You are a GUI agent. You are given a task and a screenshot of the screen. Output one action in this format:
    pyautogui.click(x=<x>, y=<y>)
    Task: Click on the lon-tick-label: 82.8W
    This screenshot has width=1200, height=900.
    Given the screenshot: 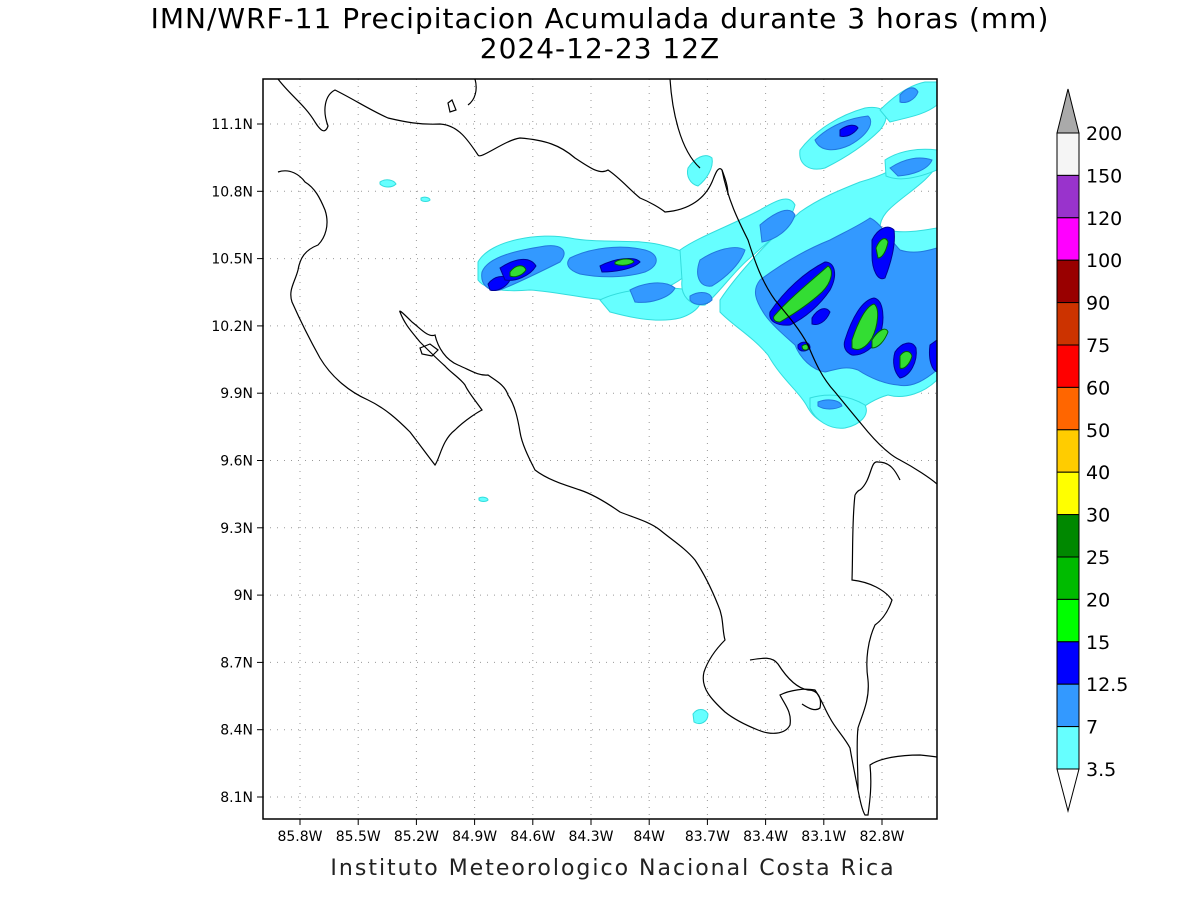 What is the action you would take?
    pyautogui.click(x=881, y=837)
    